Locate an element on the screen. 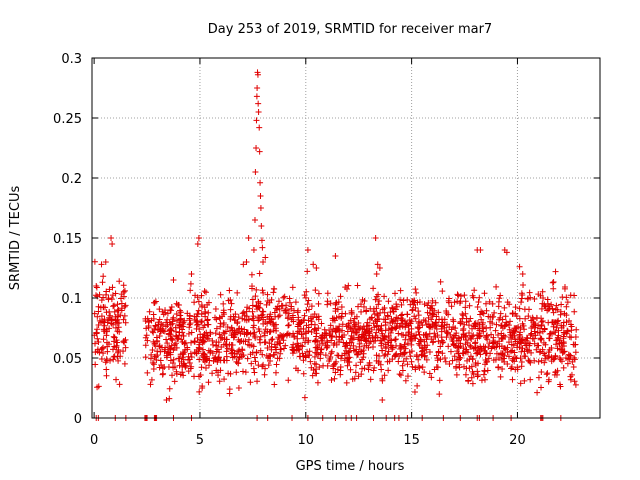 The height and width of the screenshot is (480, 640). x-tick-label: 0 is located at coordinates (94, 440).